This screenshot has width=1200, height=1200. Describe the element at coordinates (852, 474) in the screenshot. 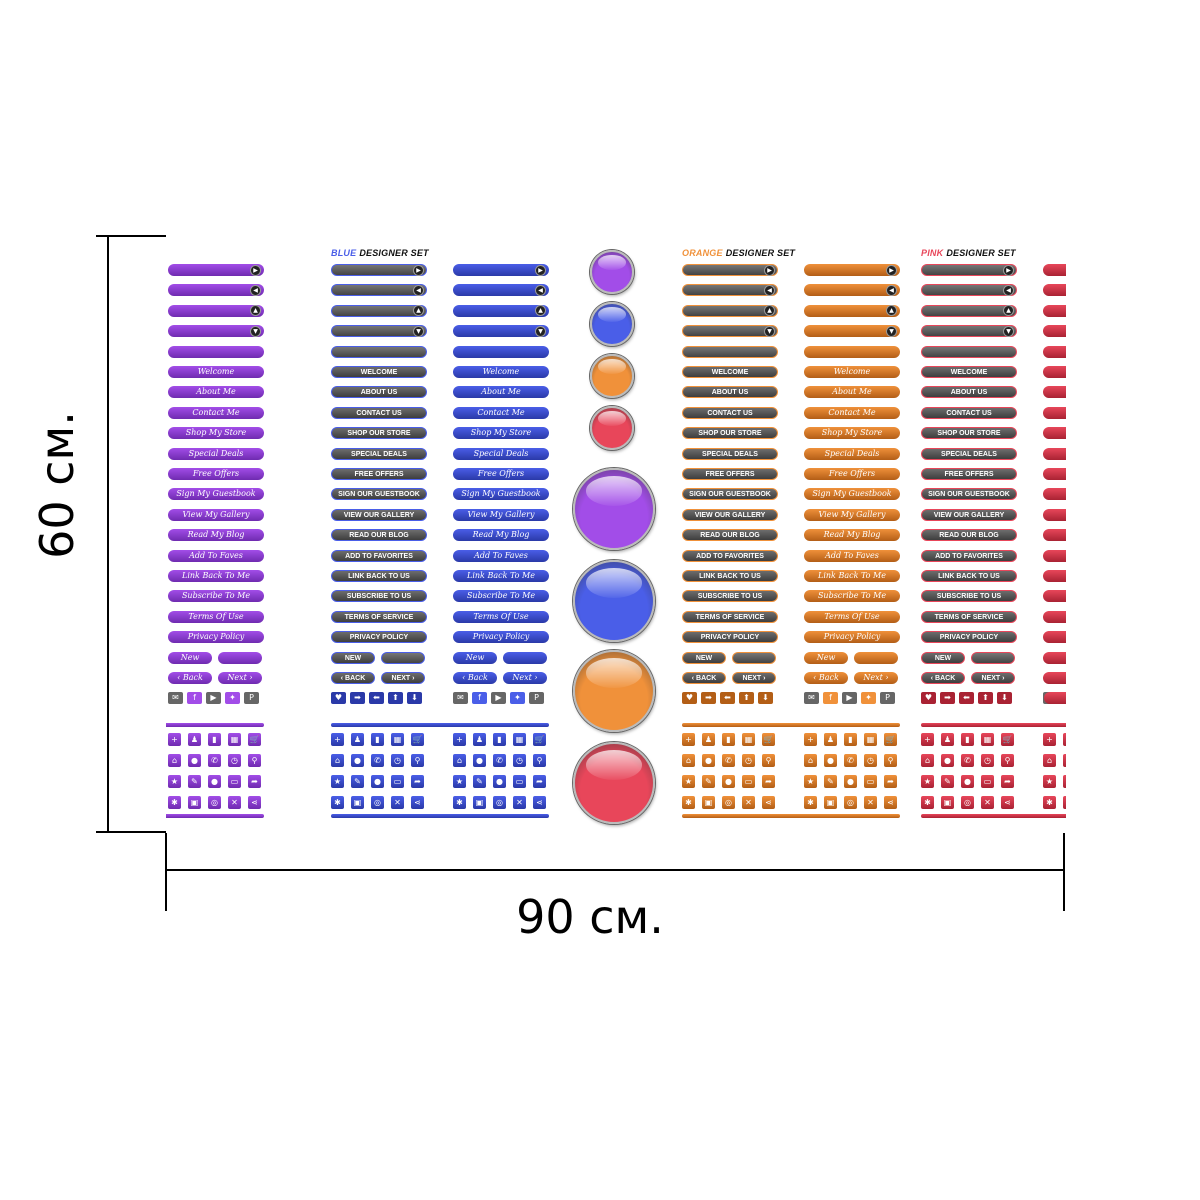

I see `nav-button-script: Free Offers` at that location.